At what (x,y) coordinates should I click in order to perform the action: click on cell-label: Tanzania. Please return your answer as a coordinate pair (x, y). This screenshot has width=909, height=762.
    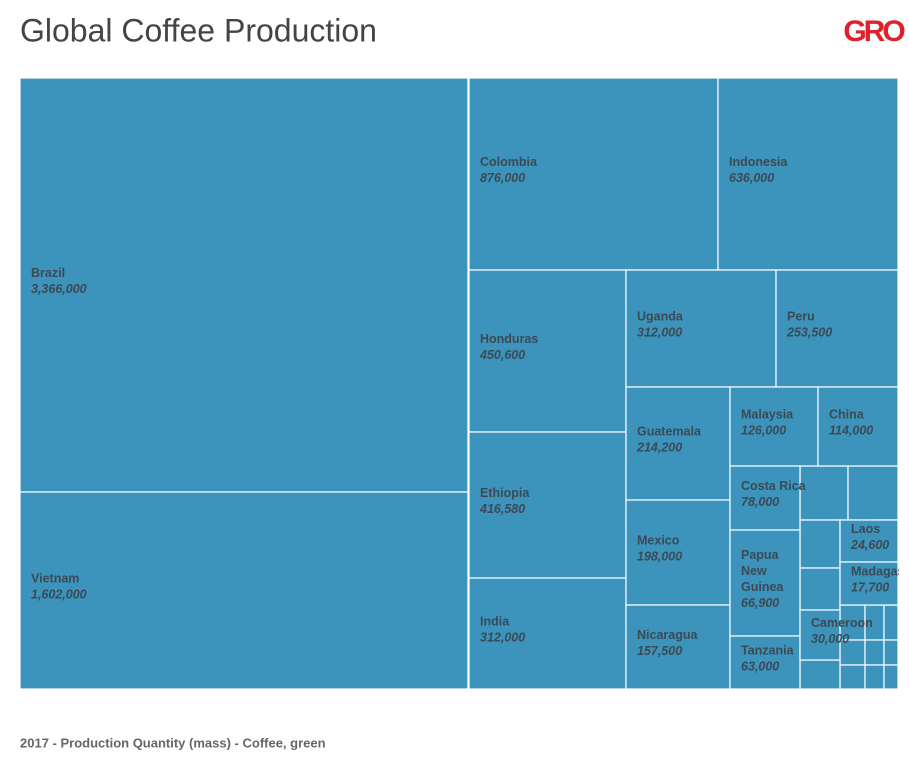
    Looking at the image, I should click on (768, 651).